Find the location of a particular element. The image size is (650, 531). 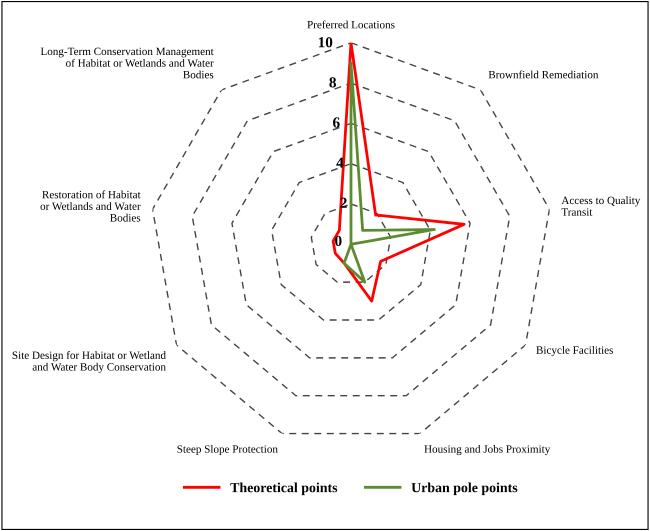

y-tick-label: 0 is located at coordinates (338, 241).